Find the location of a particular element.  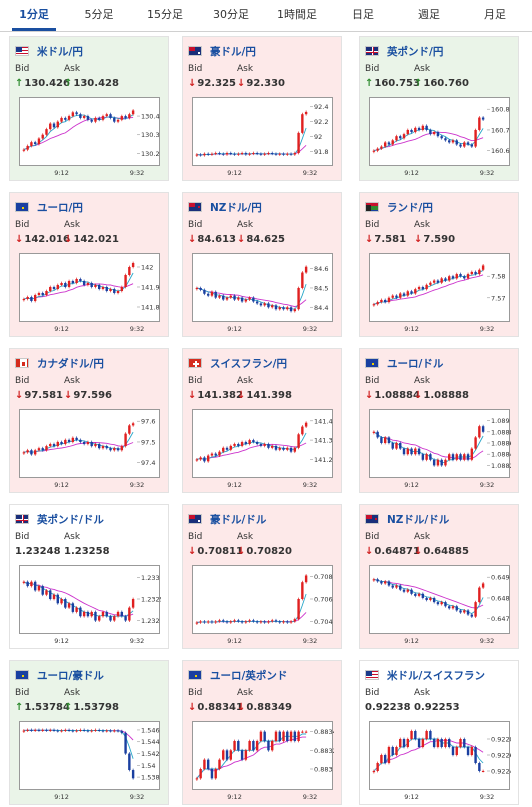

x-tick-label: 9:12 is located at coordinates (234, 173).